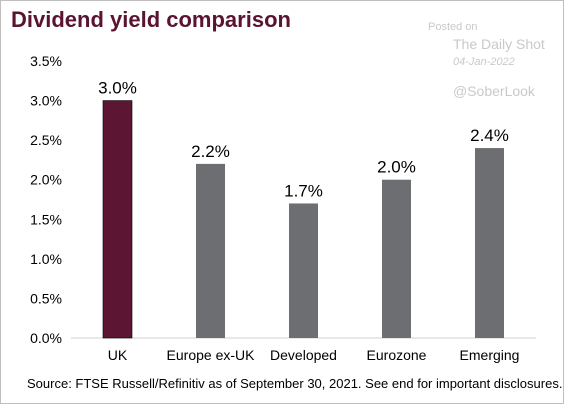 Image resolution: width=564 pixels, height=405 pixels. What do you see at coordinates (46, 180) in the screenshot?
I see `y-tick-label: 2.0%` at bounding box center [46, 180].